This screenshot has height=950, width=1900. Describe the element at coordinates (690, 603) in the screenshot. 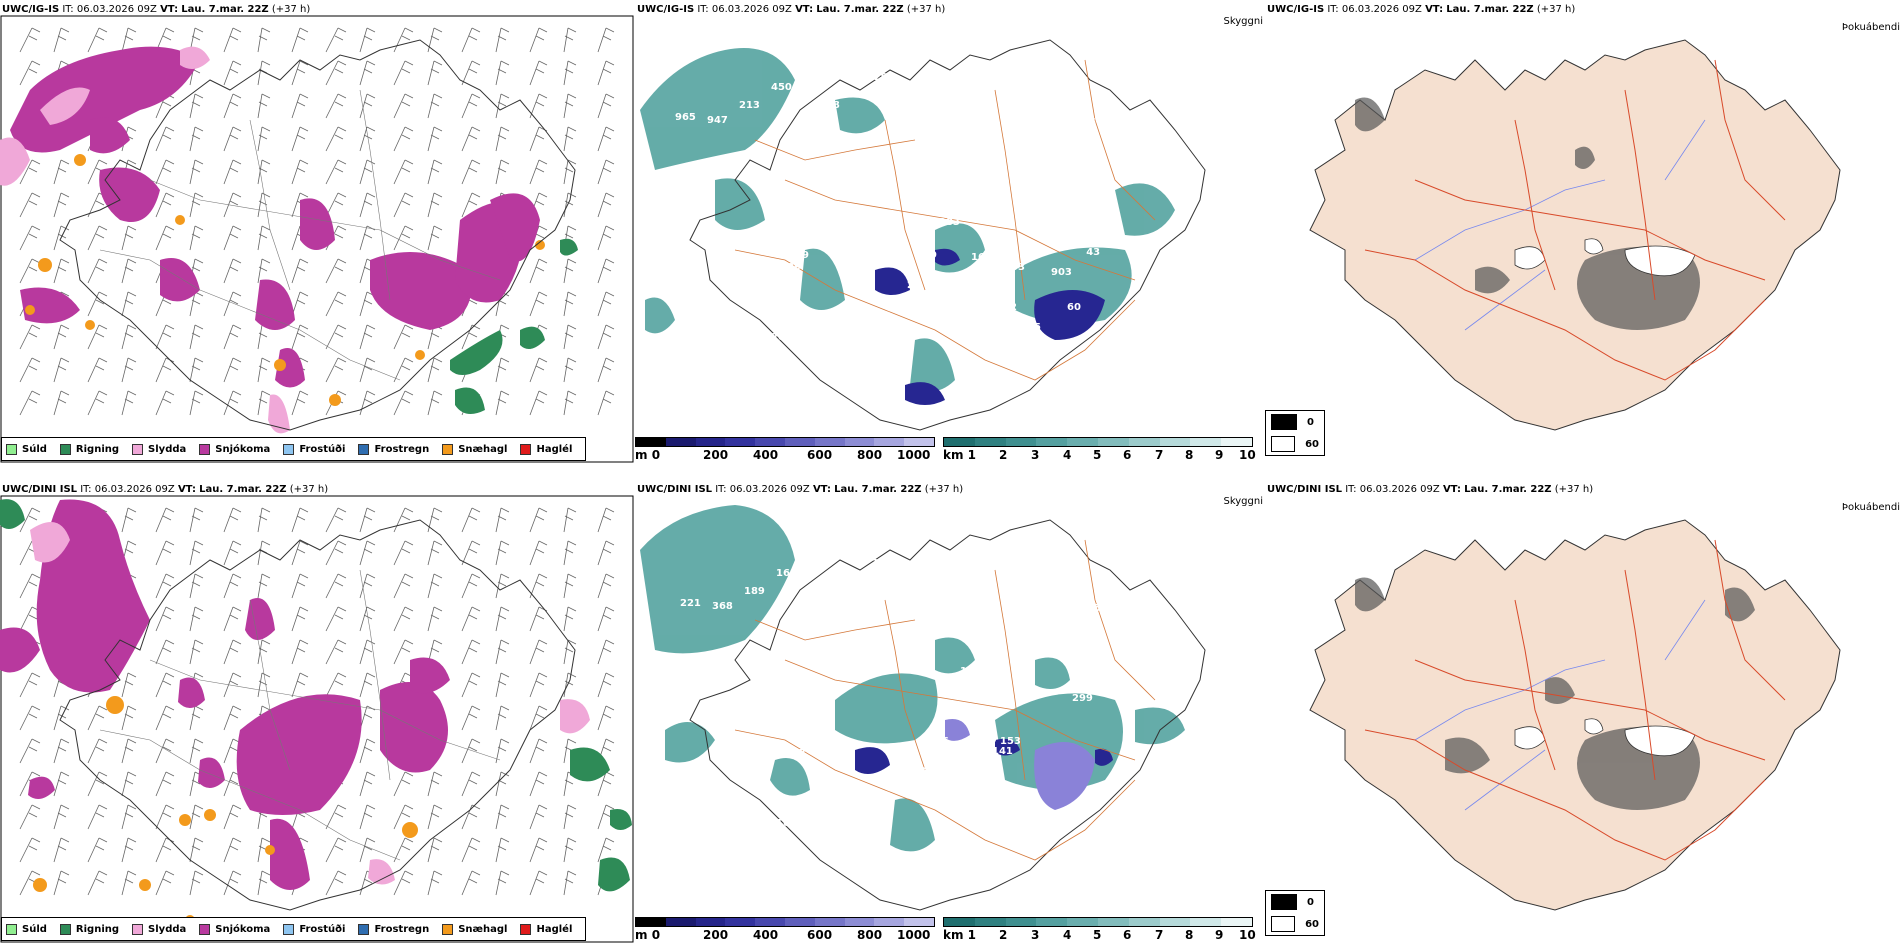

I see `ceiling-label: 221` at that location.